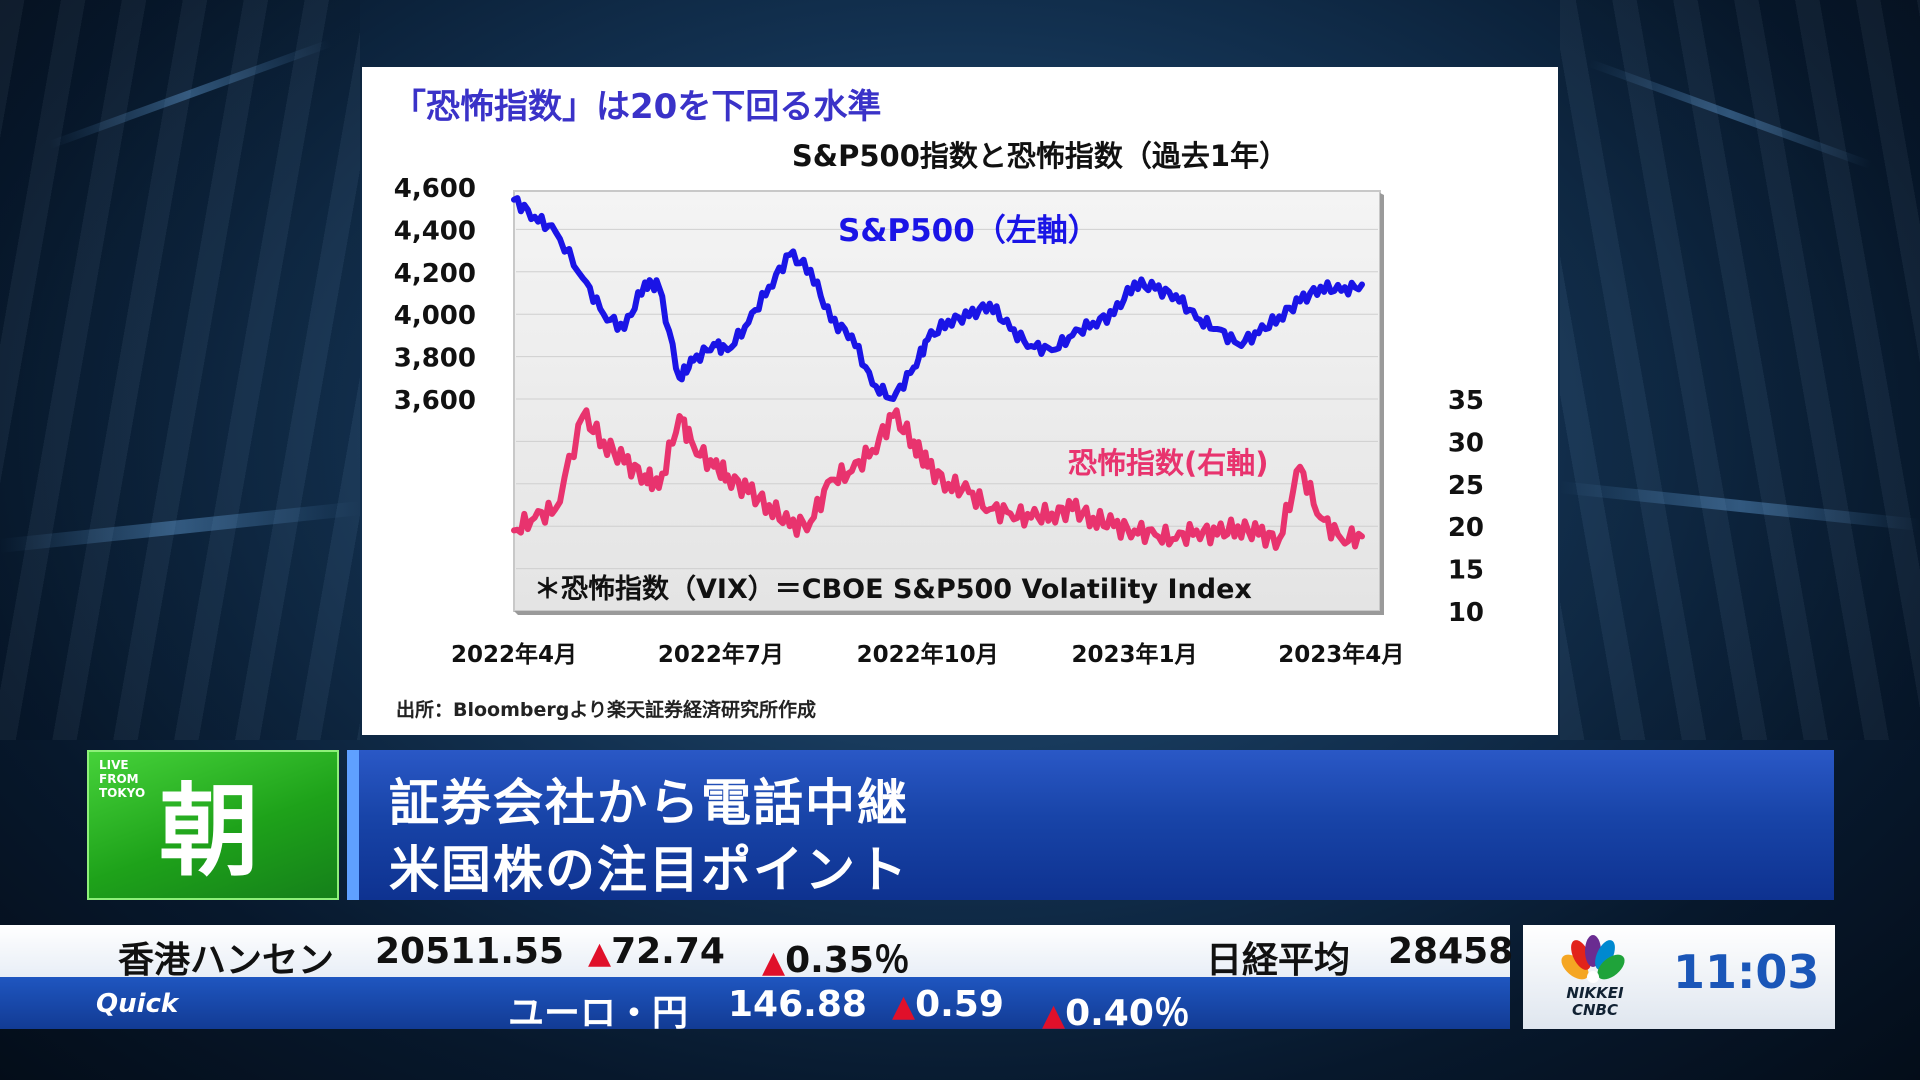  What do you see at coordinates (1168, 463) in the screenshot?
I see `vix-series-label: 恐怖指数(右軸)` at bounding box center [1168, 463].